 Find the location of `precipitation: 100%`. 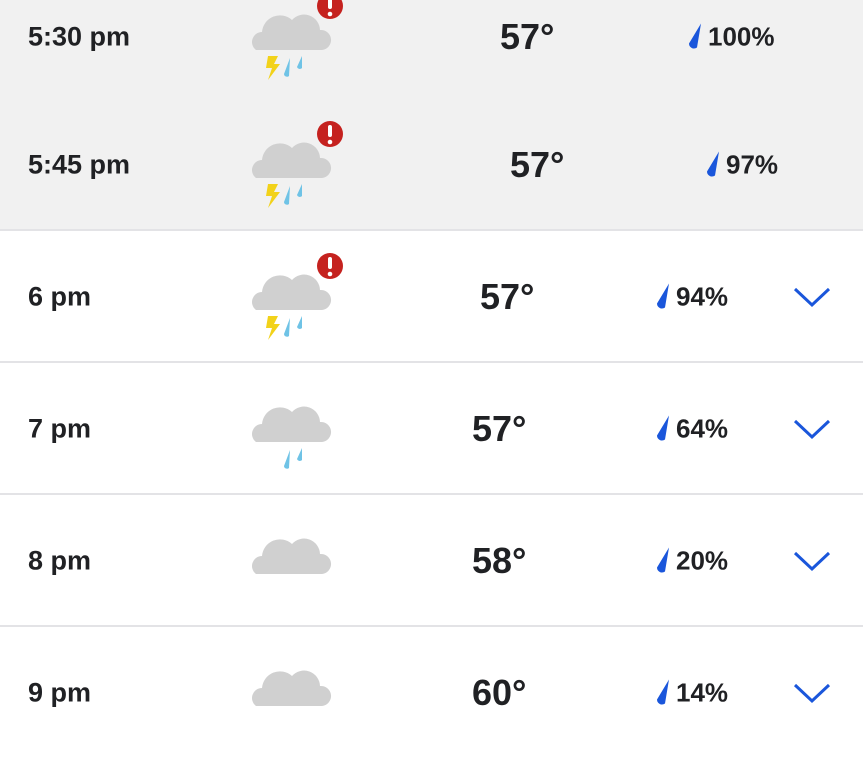

precipitation: 100% is located at coordinates (730, 36).